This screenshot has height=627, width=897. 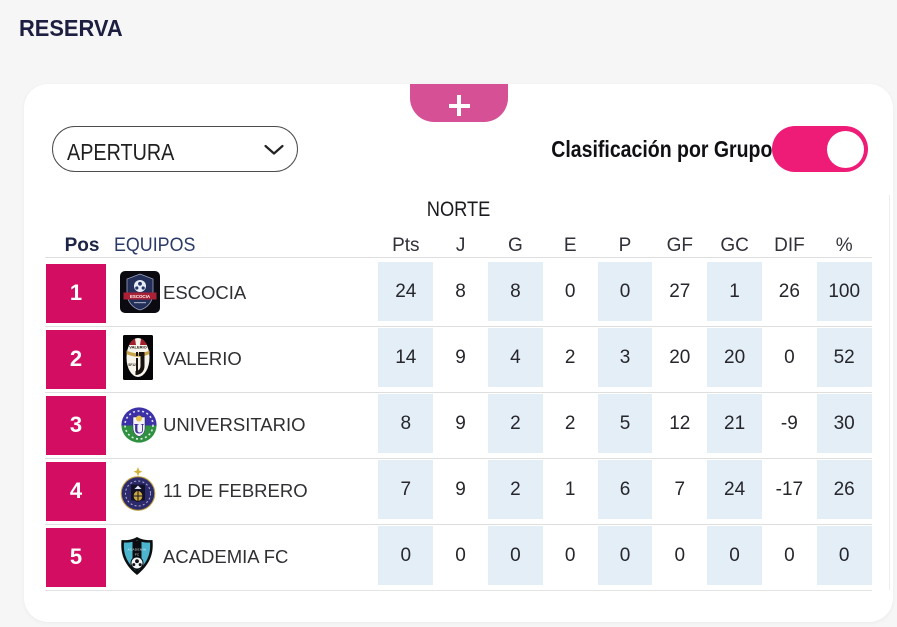 I want to click on svg-text: VALERIO, so click(x=137, y=347).